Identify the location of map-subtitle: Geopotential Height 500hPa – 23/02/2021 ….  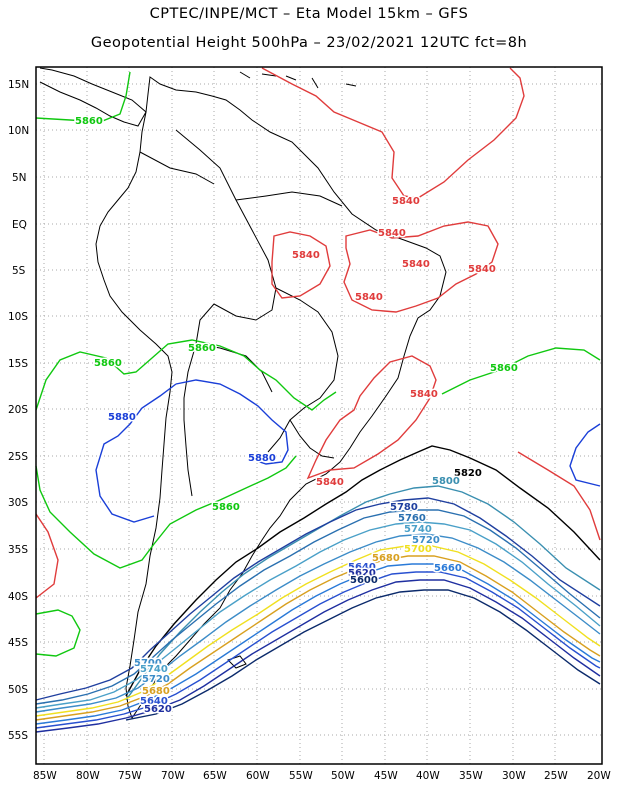
(309, 43).